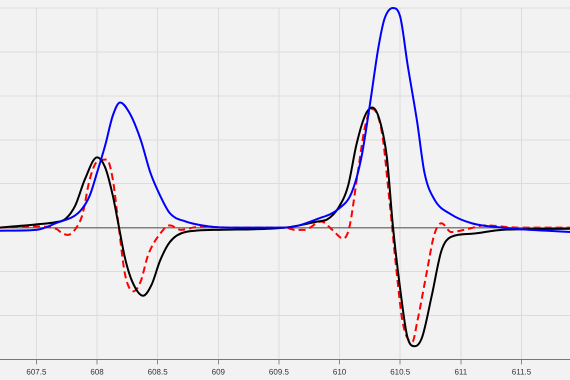 The image size is (570, 380). Describe the element at coordinates (400, 371) in the screenshot. I see `x-tick-label: 610.5` at that location.